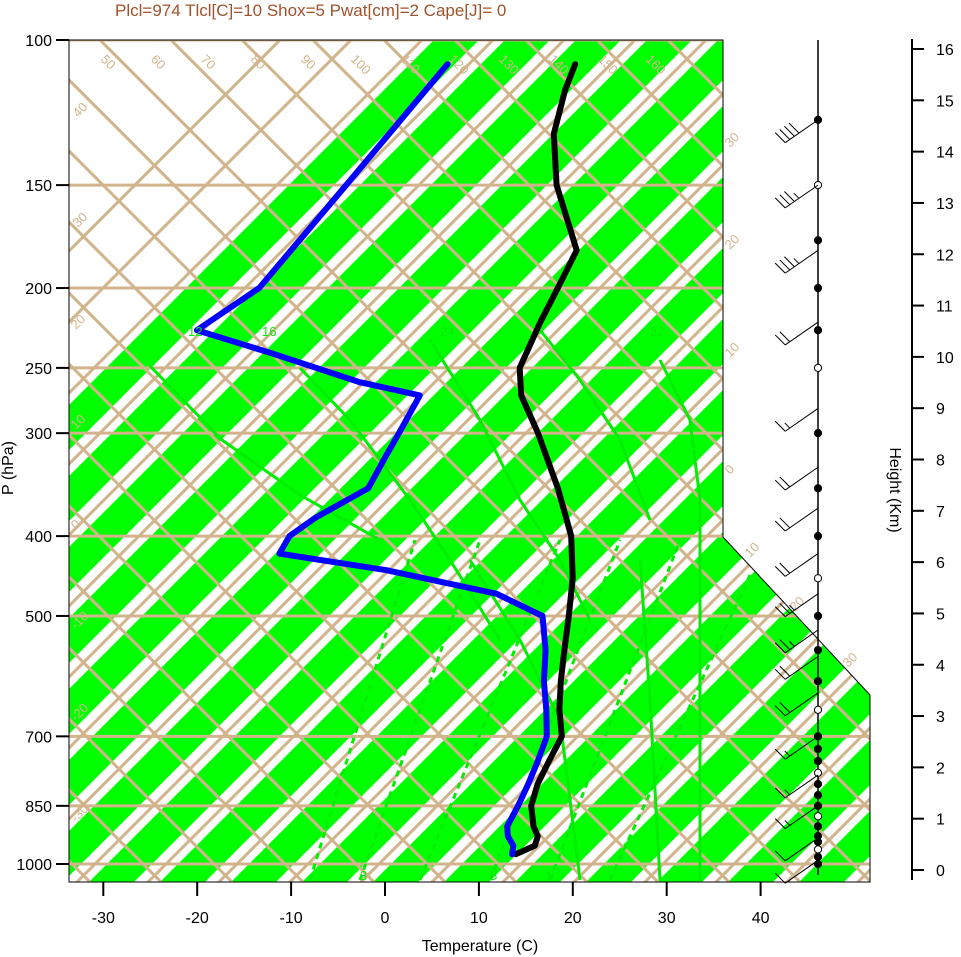 The image size is (961, 957). What do you see at coordinates (940, 512) in the screenshot?
I see `height-tick-label: 7` at bounding box center [940, 512].